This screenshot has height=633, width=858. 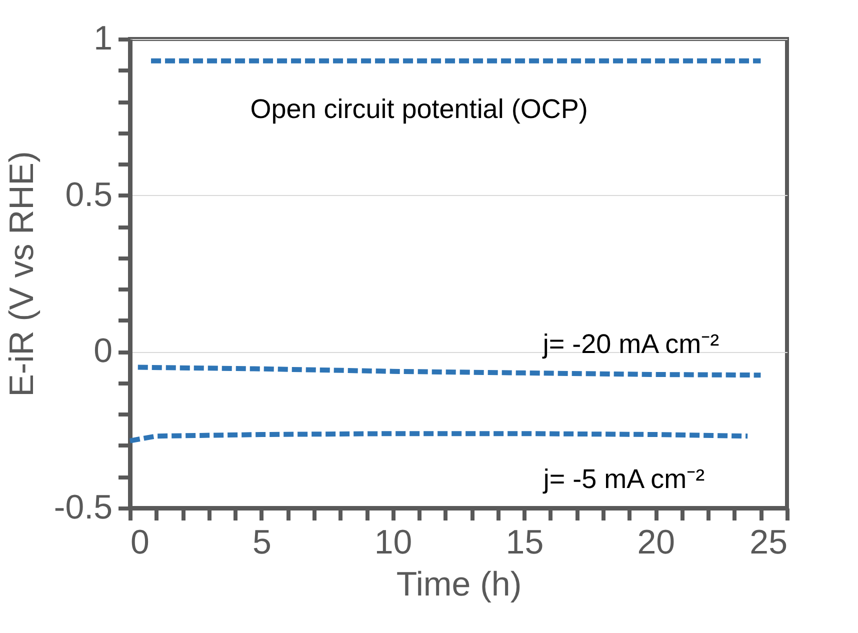 What do you see at coordinates (656, 543) in the screenshot?
I see `x-tick-label: 20` at bounding box center [656, 543].